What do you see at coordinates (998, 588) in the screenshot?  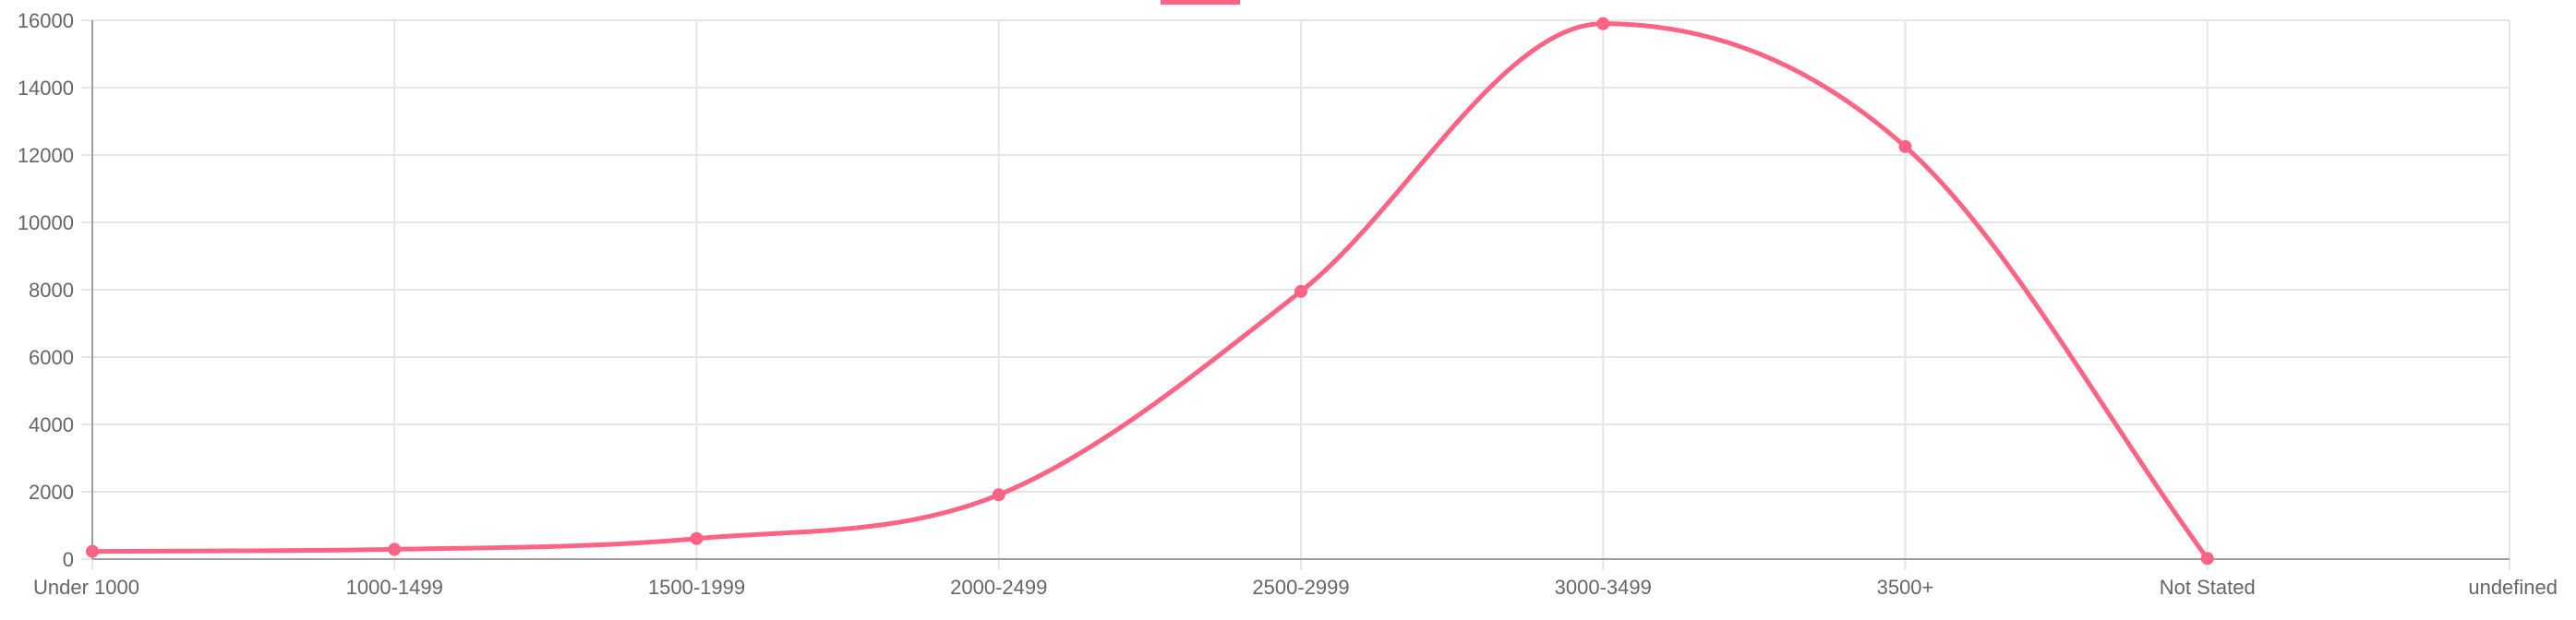 I see `x-tick-label: 2000-2499` at bounding box center [998, 588].